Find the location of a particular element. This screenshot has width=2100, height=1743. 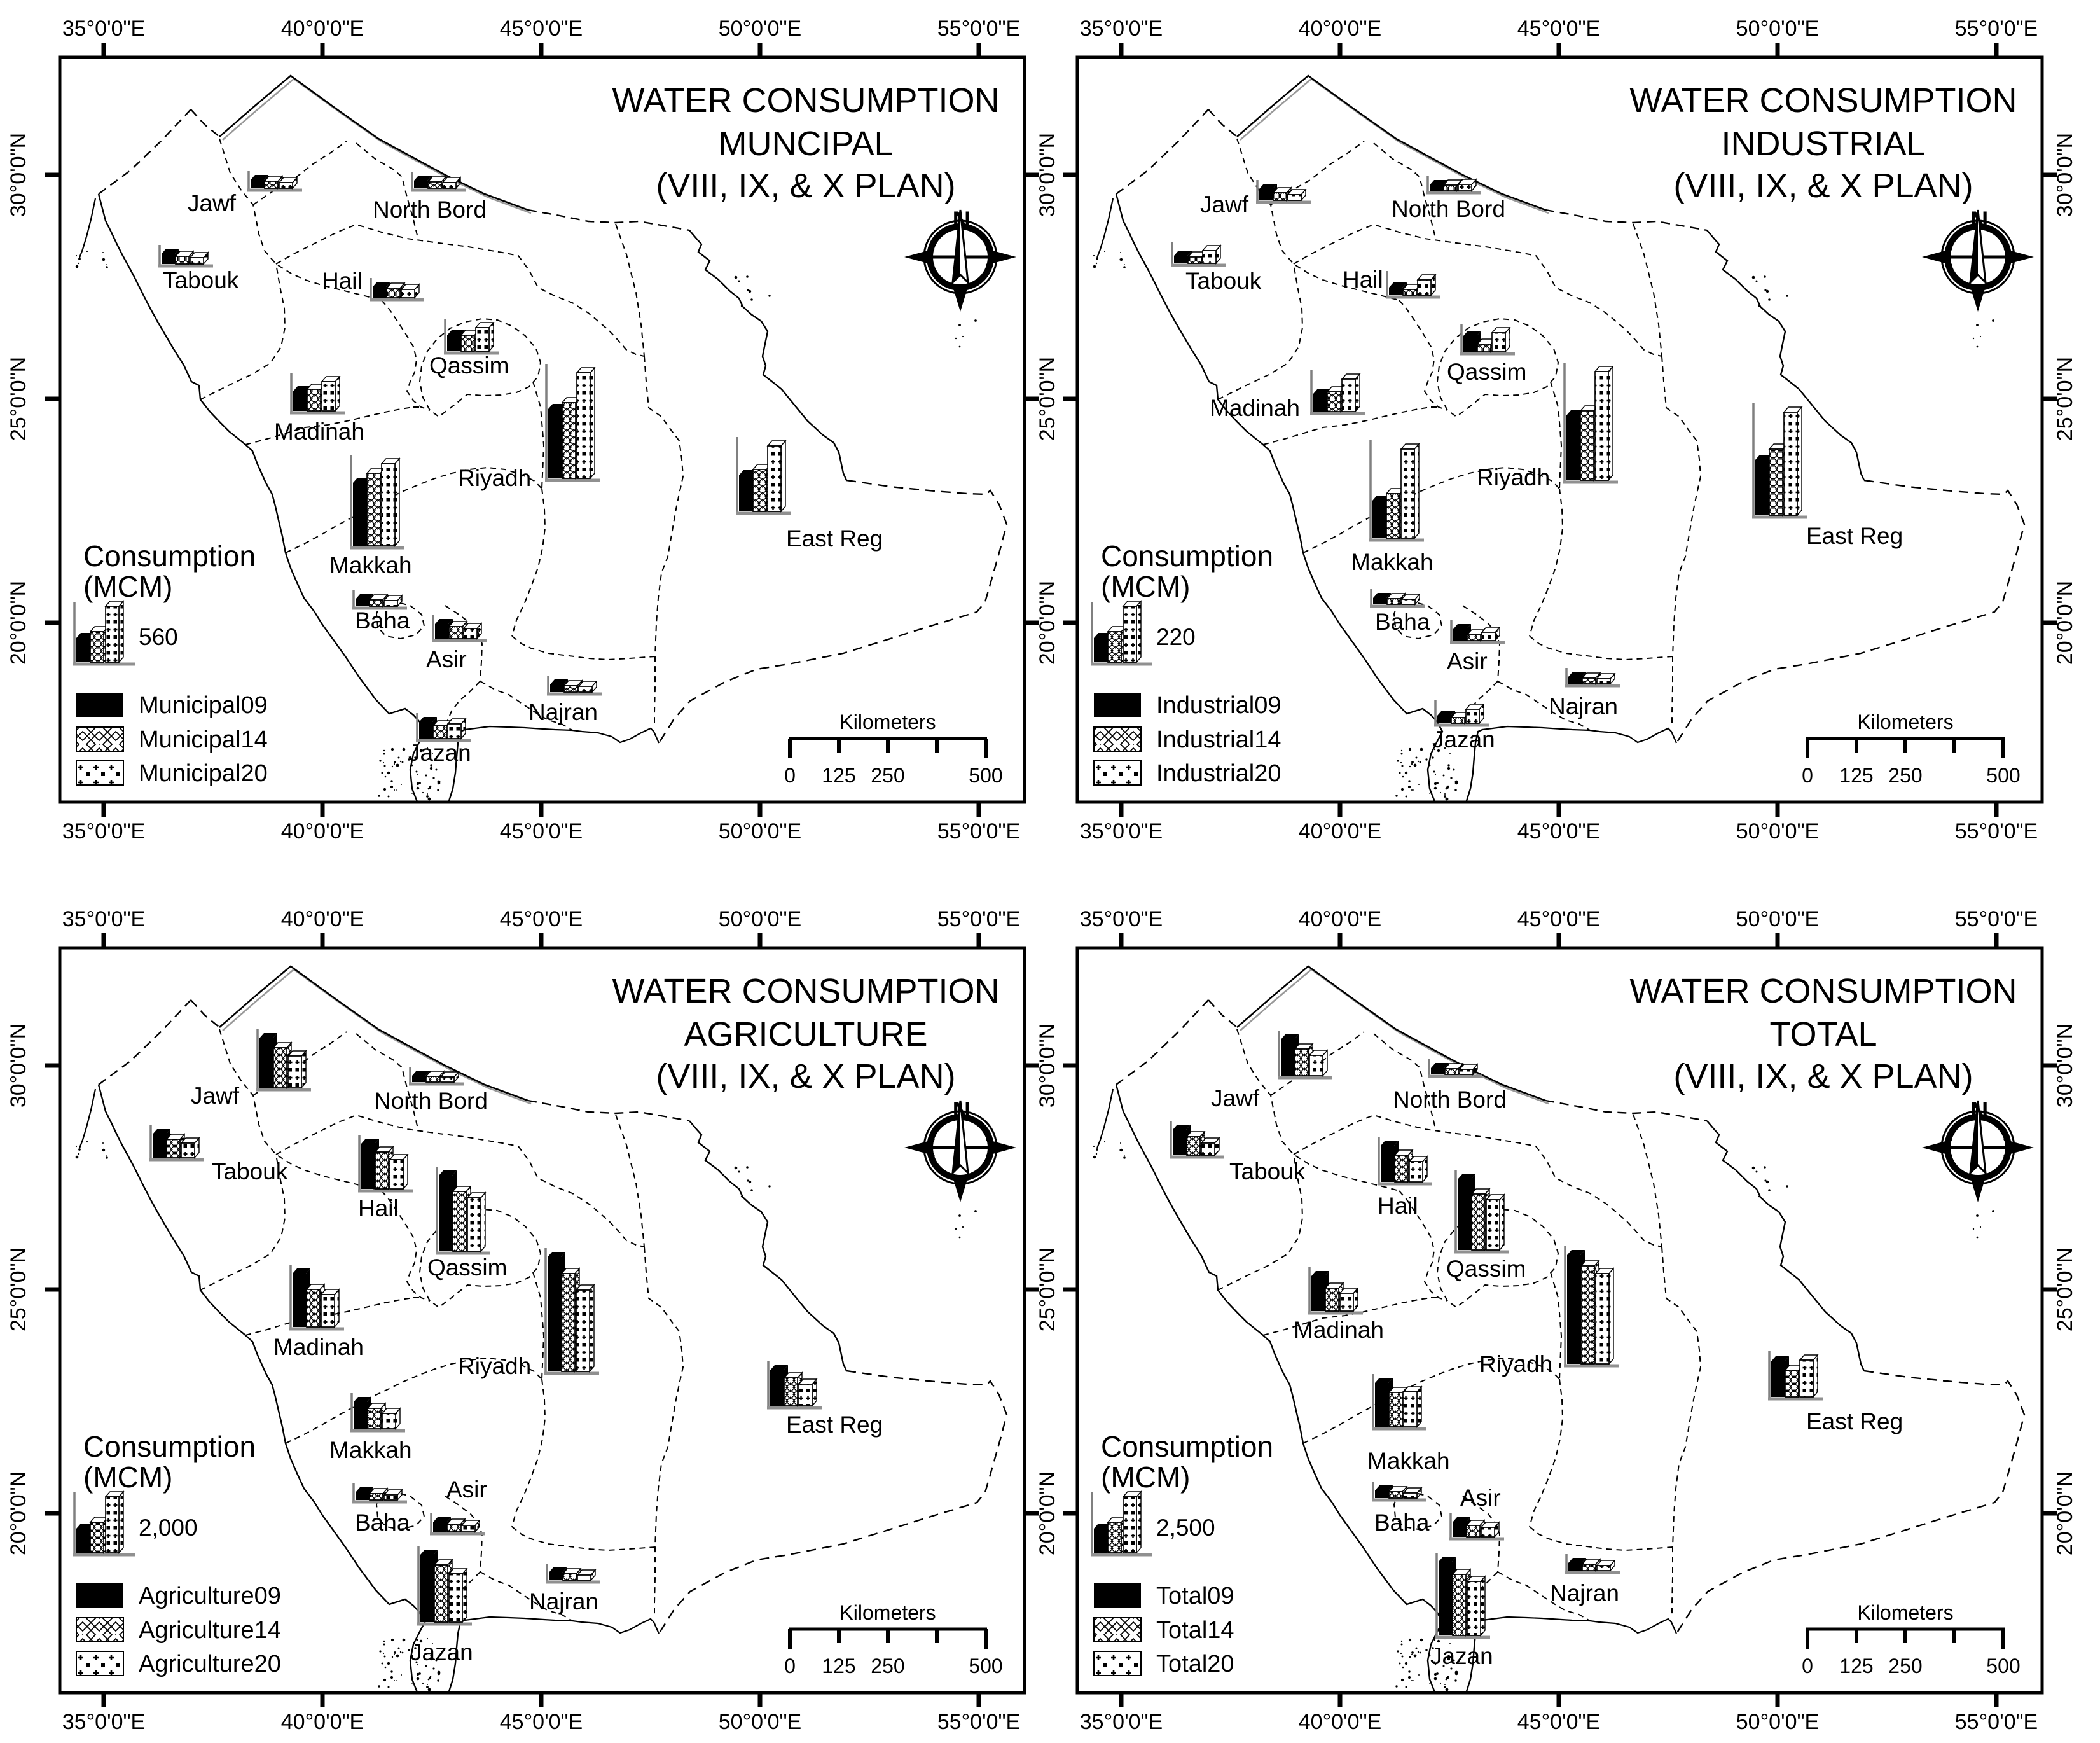

svg-text: INDUSTRIAL is located at coordinates (1823, 144).